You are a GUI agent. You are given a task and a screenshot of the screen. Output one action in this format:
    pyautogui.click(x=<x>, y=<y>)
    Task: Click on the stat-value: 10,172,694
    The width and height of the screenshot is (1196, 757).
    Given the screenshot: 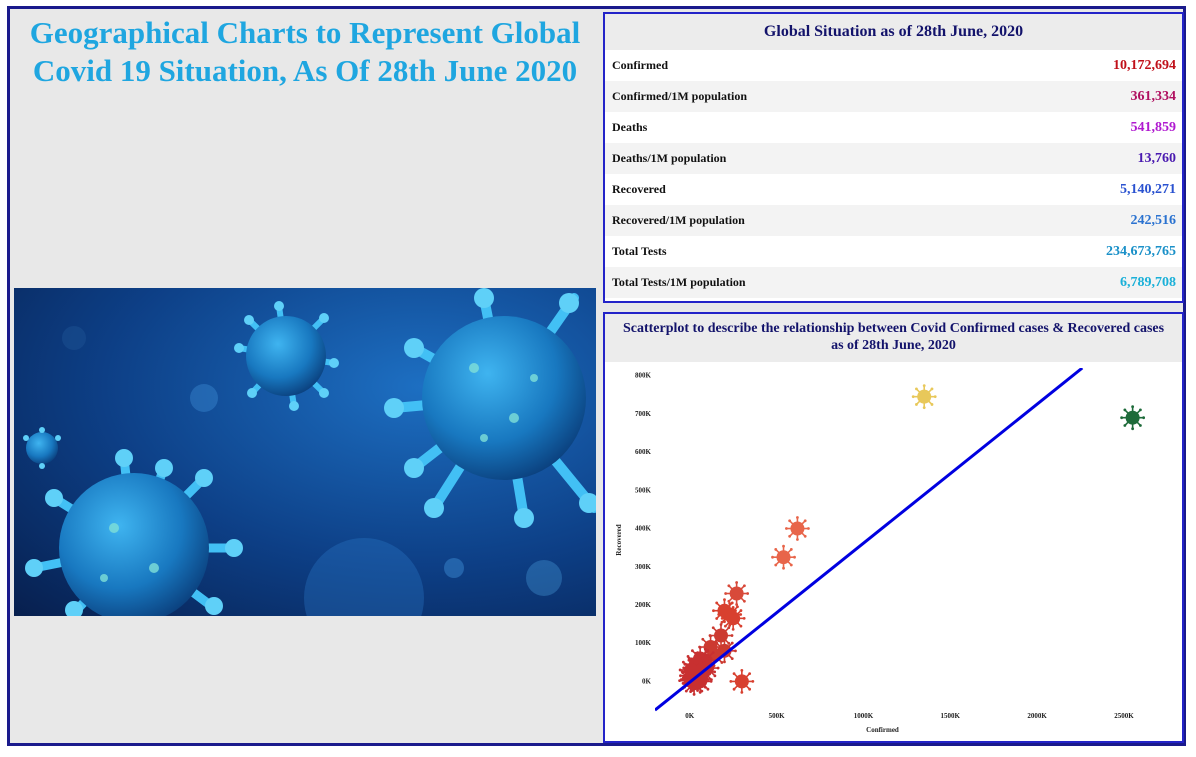 What is the action you would take?
    pyautogui.click(x=1144, y=65)
    